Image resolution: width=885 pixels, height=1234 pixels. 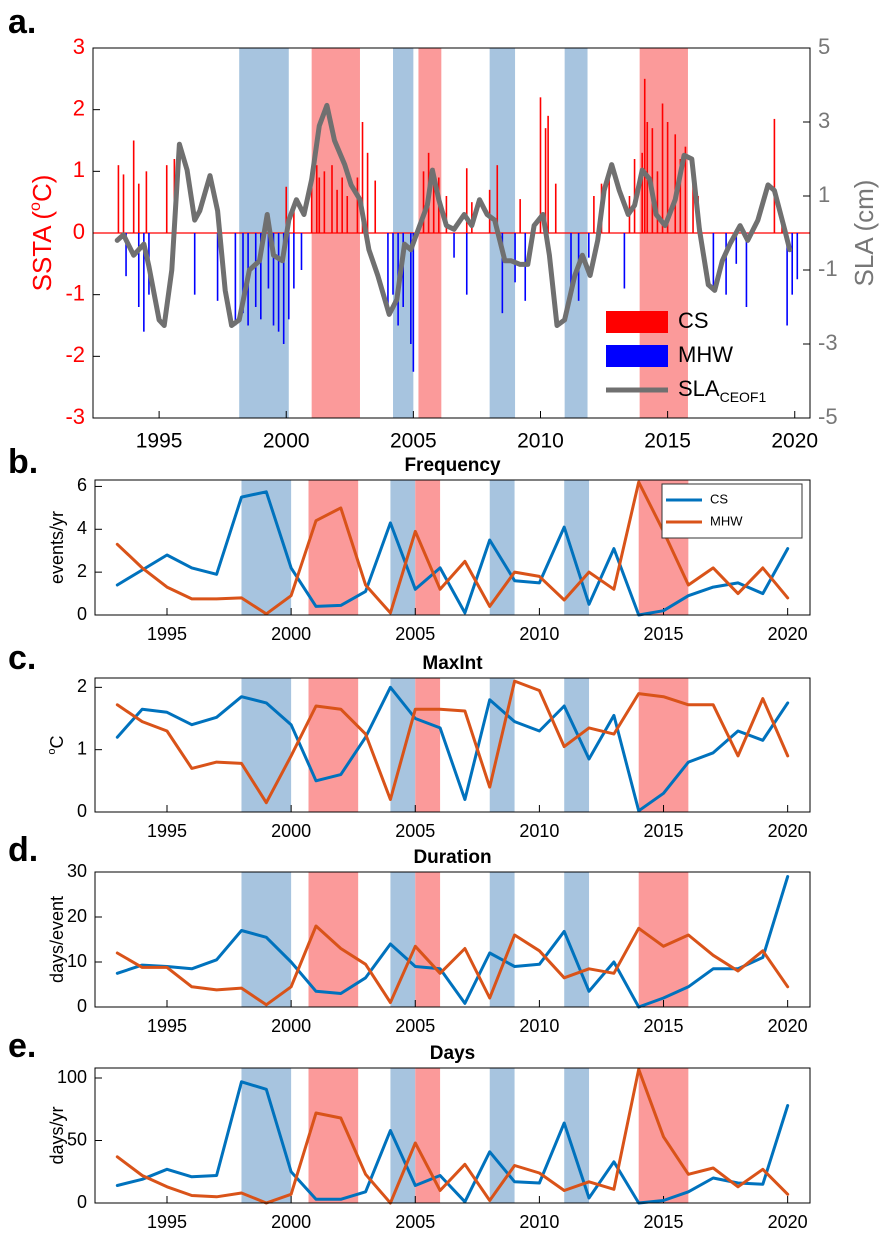 I want to click on y-tick-label: -3, so click(x=75, y=416).